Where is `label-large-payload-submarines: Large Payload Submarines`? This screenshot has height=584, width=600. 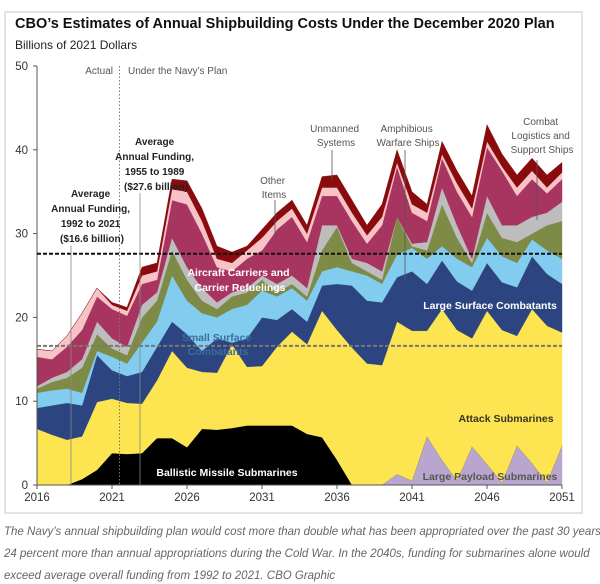
label-large-payload-submarines: Large Payload Submarines is located at coordinates (490, 477).